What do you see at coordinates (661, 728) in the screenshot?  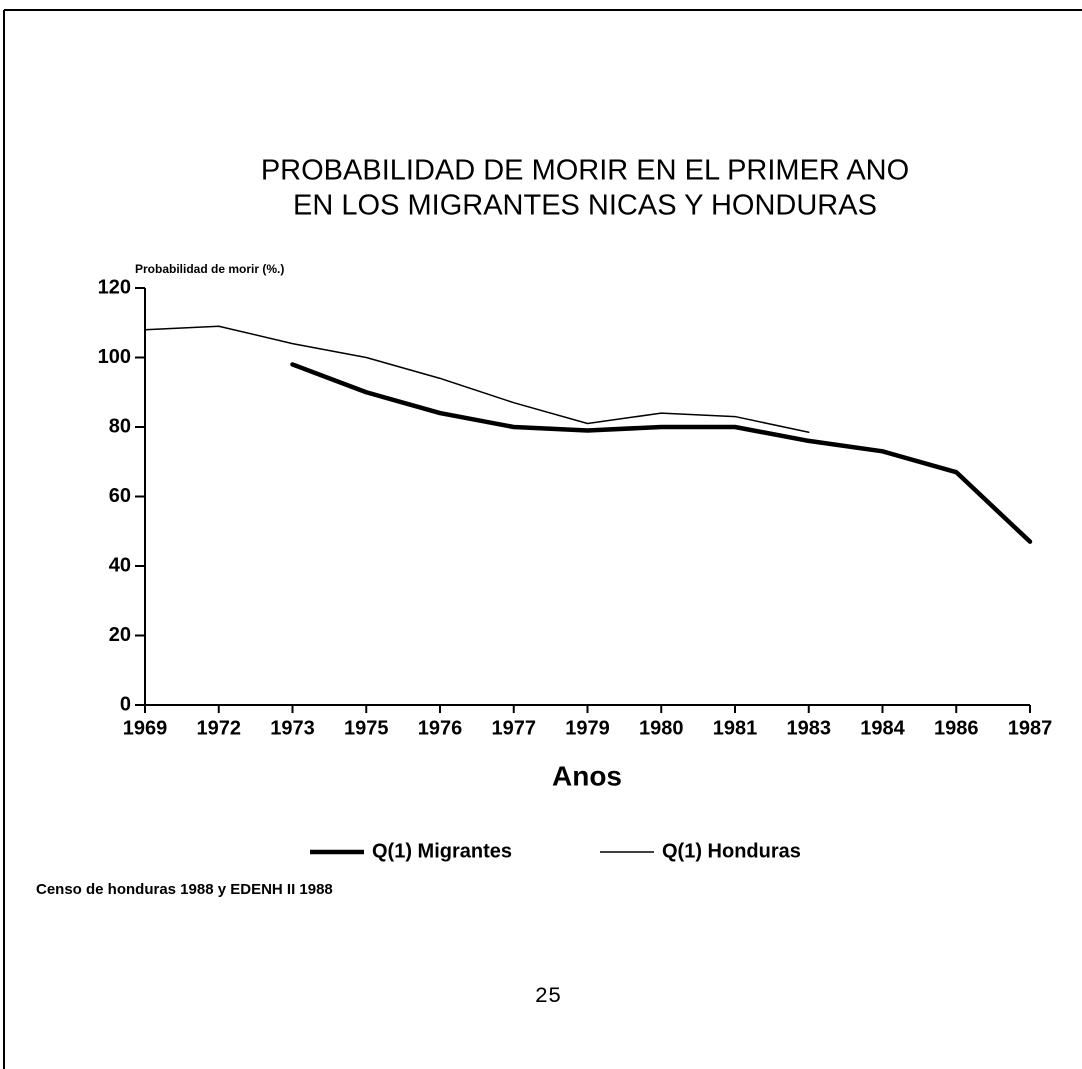 I see `x-tick-label: 1980` at bounding box center [661, 728].